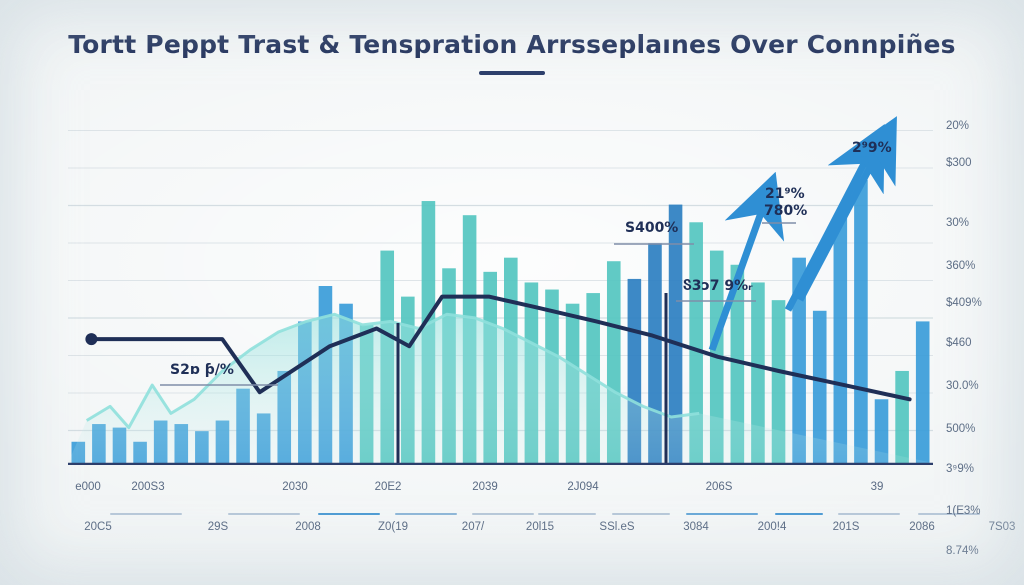 This screenshot has height=585, width=1024. What do you see at coordinates (1002, 527) in the screenshot?
I see `x-axis-tick: 7S03` at bounding box center [1002, 527].